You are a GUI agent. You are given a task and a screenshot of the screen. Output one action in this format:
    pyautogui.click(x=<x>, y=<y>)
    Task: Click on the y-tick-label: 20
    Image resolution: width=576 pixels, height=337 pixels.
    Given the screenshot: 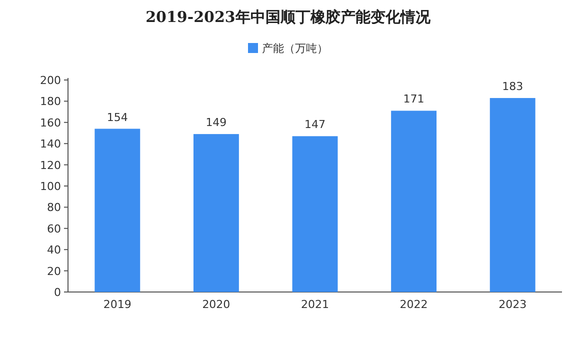 What is the action you would take?
    pyautogui.click(x=54, y=271)
    